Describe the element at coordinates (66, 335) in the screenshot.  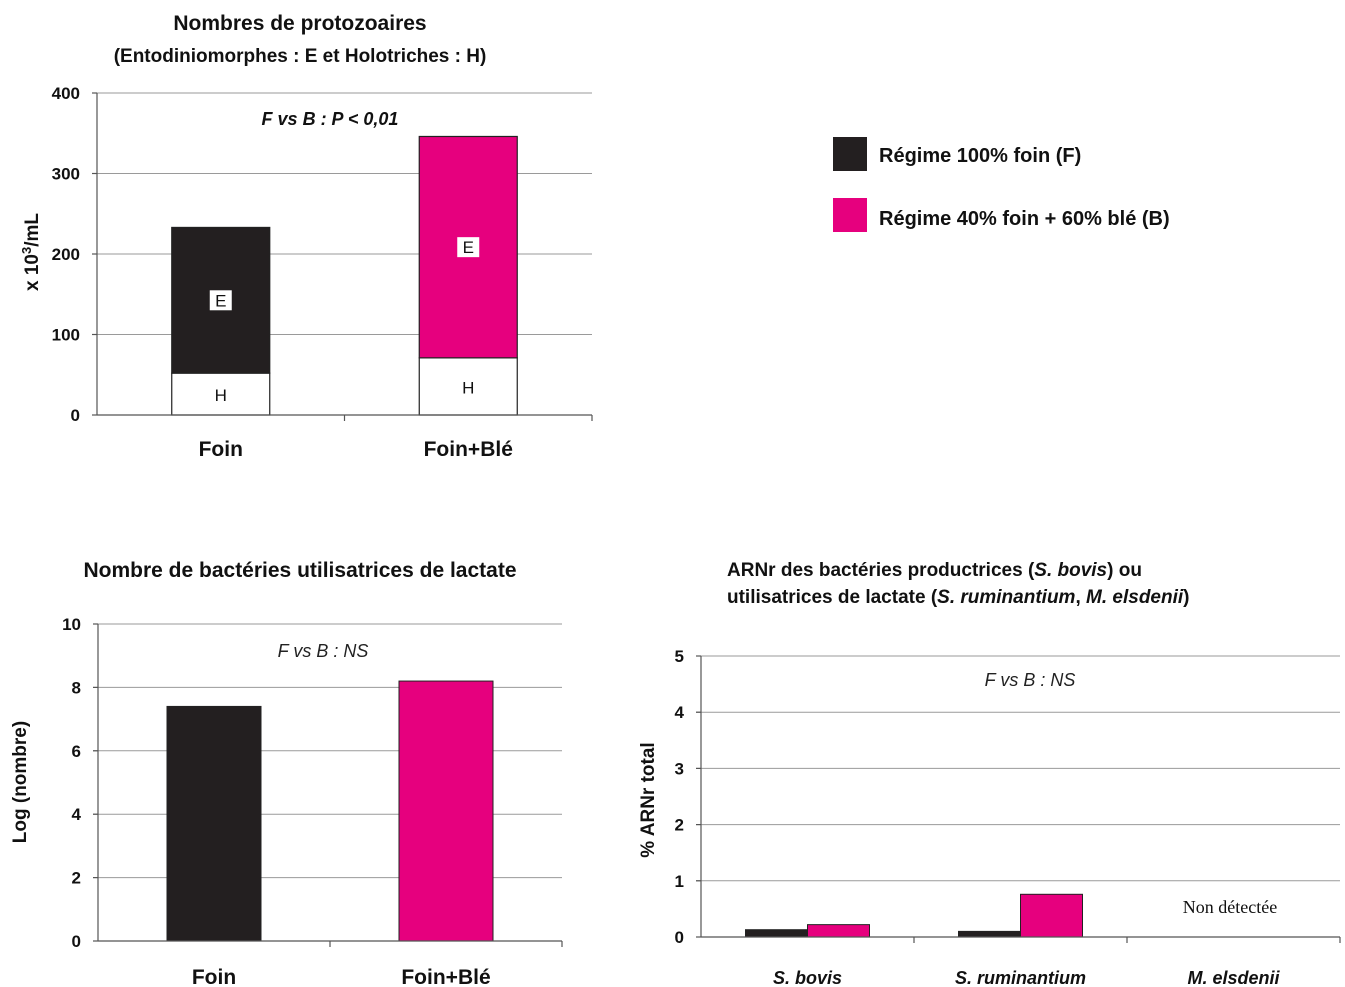
I see `protozoa-y-tick-label: 100` at that location.